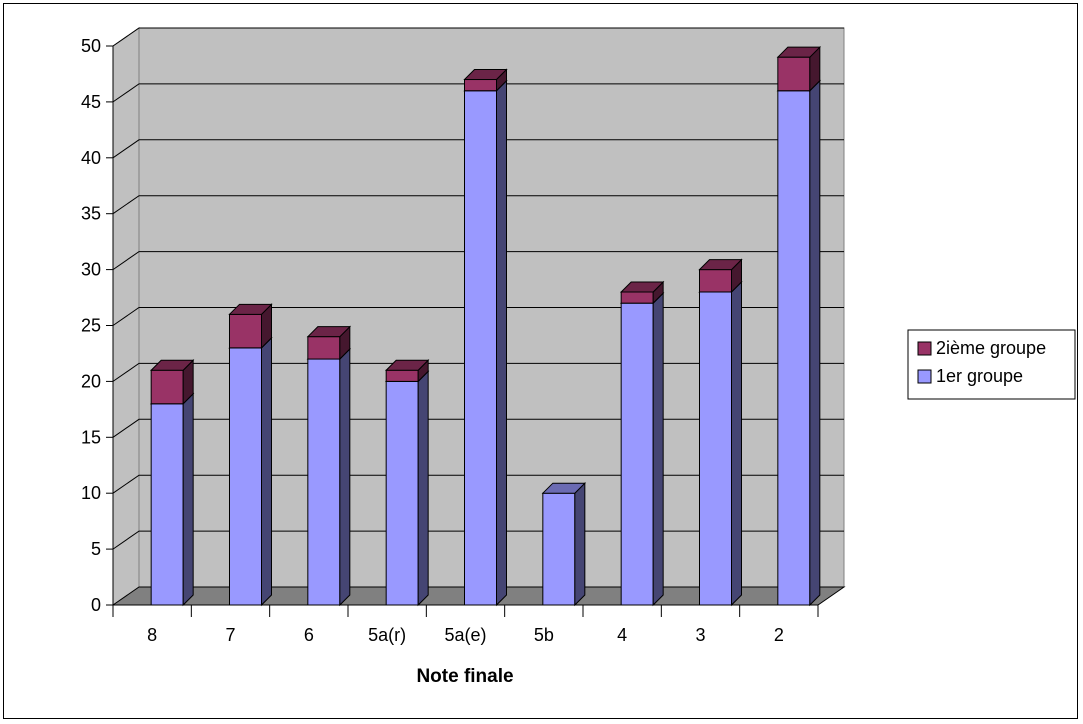 Image resolution: width=1083 pixels, height=724 pixels. I want to click on legend-box, so click(991, 364).